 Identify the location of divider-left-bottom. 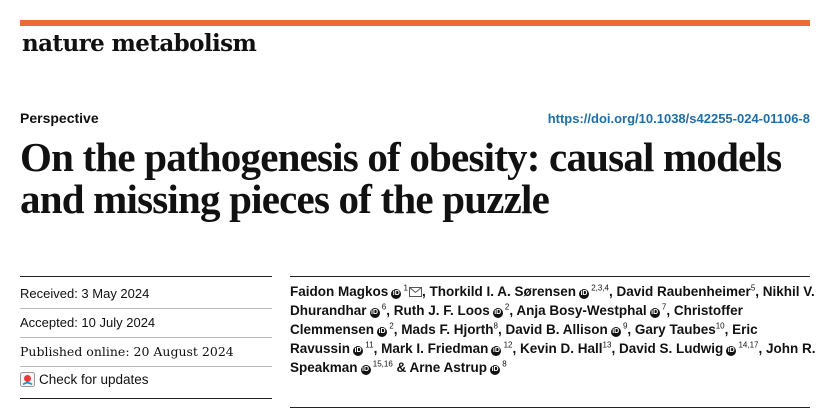
(146, 398).